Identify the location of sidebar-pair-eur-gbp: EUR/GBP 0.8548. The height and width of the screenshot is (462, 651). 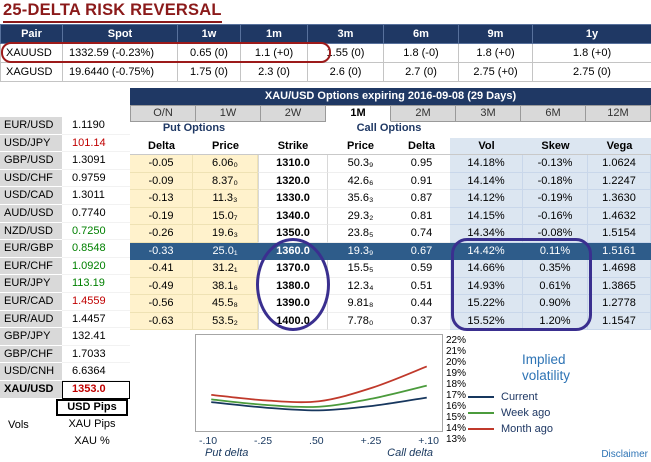
(65, 249).